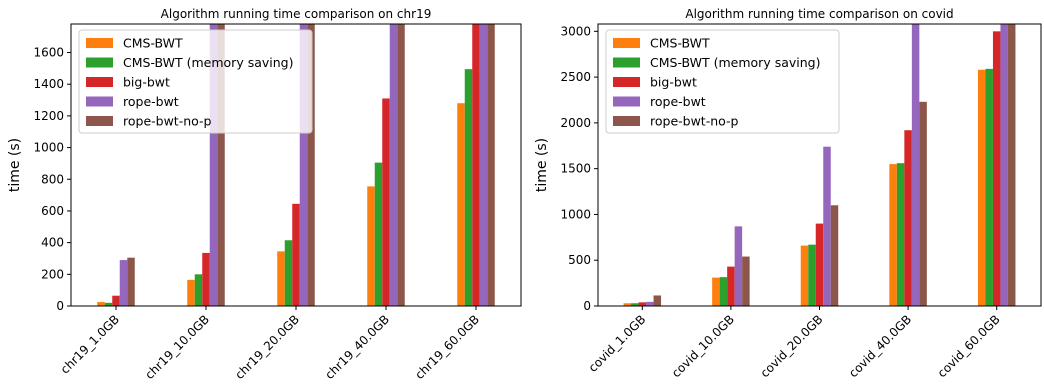  I want to click on x-tick-label: chr19_1.0GB, so click(90, 344).